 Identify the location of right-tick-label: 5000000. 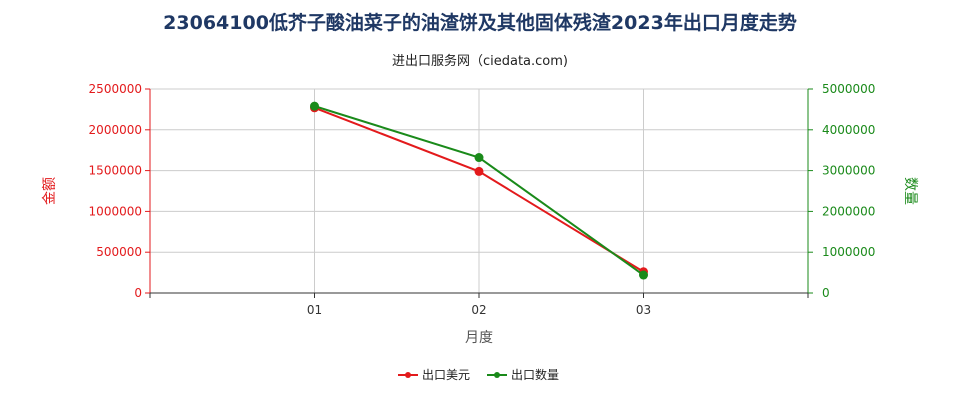
(848, 89).